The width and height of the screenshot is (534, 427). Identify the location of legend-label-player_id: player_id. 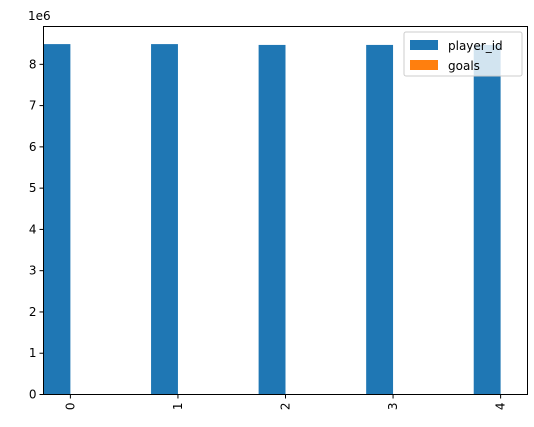
(475, 46).